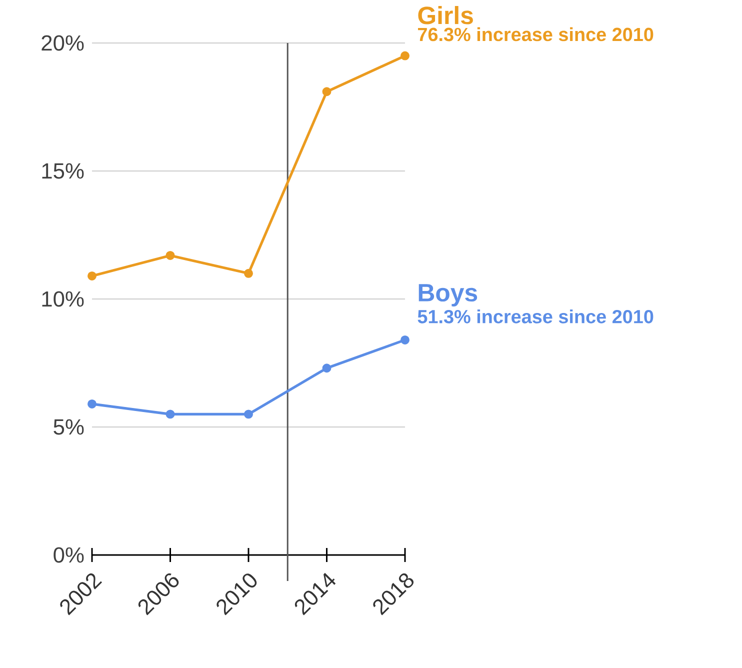  Describe the element at coordinates (448, 295) in the screenshot. I see `series-label: Boys` at that location.